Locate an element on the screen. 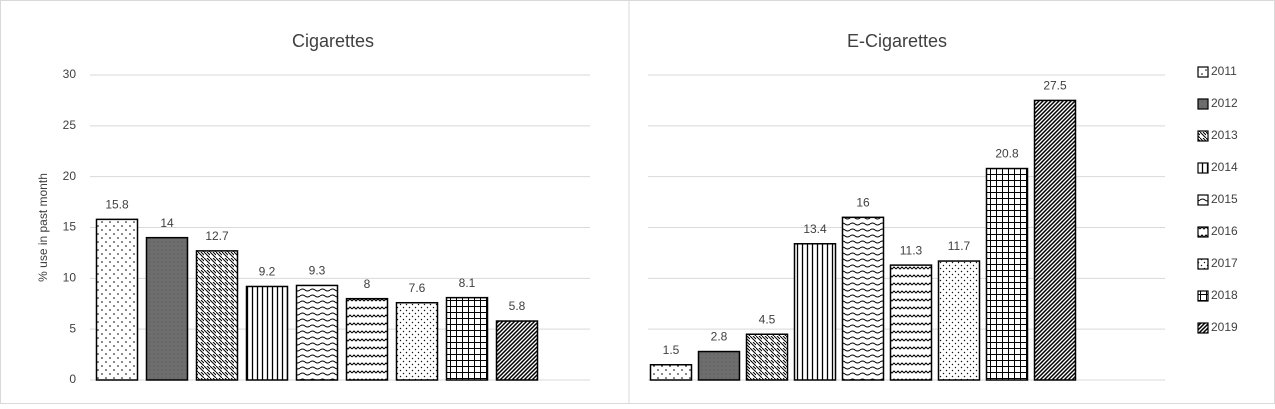 Image resolution: width=1275 pixels, height=409 pixels. y-tick-label: 25 is located at coordinates (70, 125).